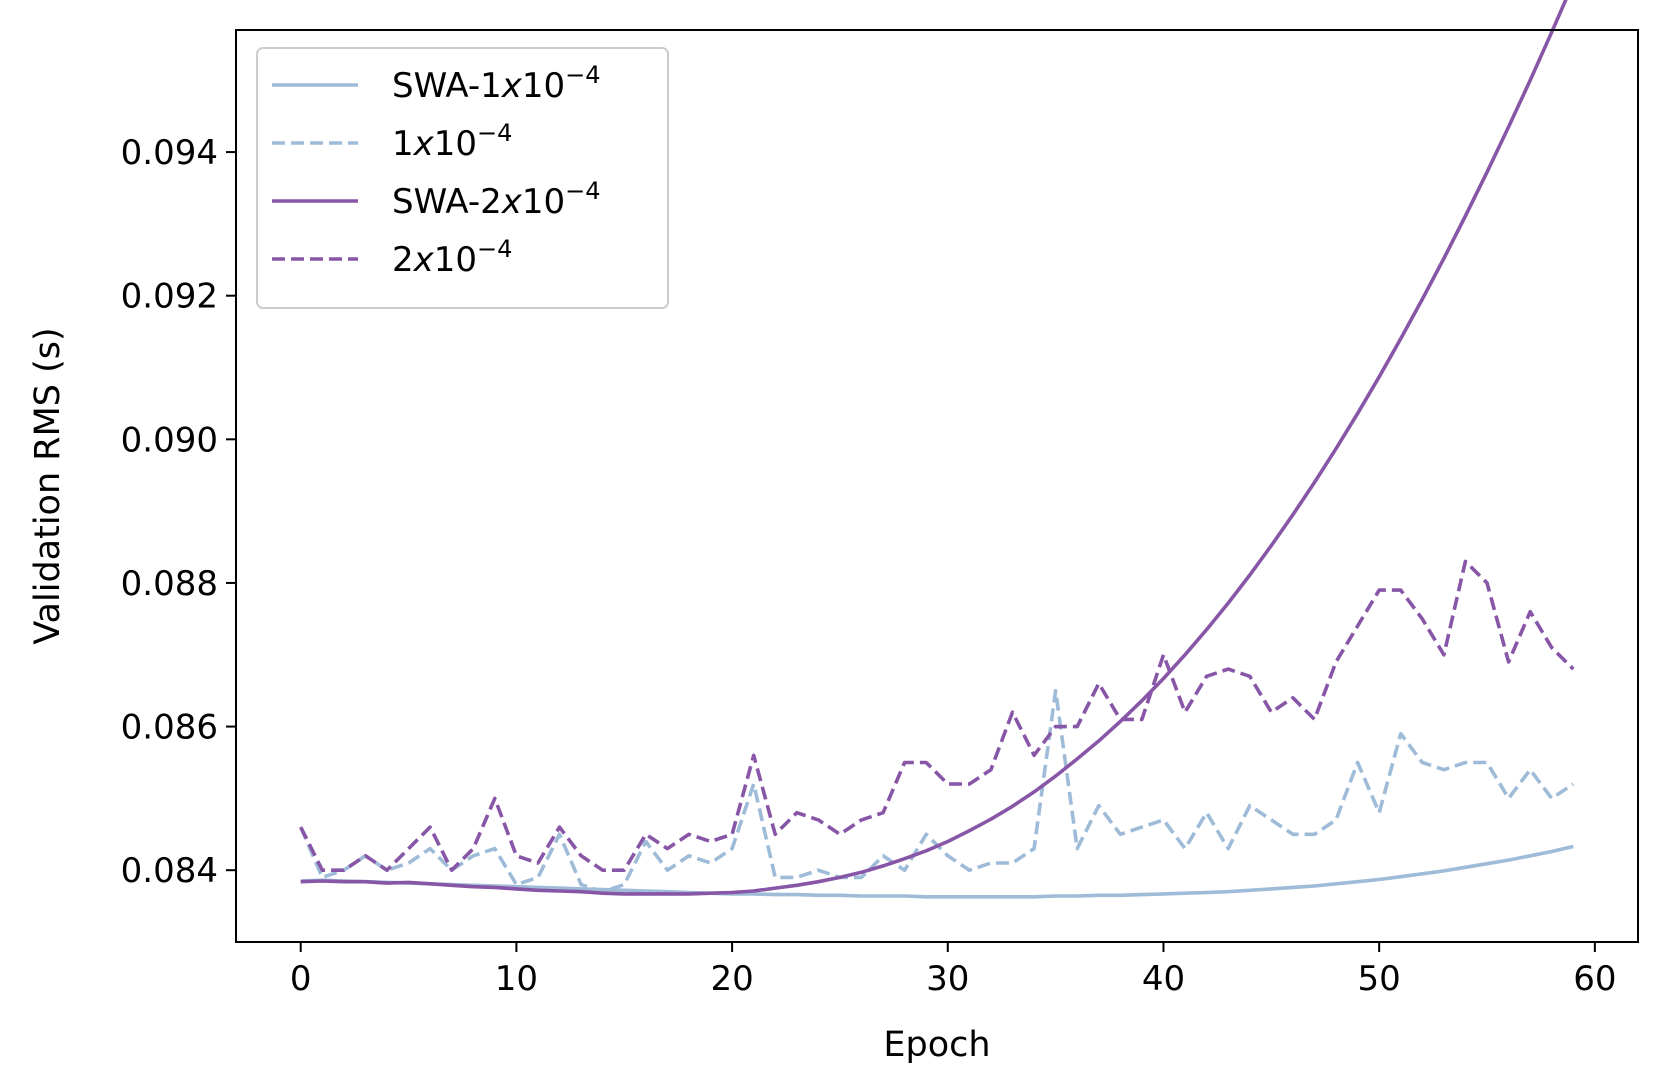 The width and height of the screenshot is (1660, 1091). I want to click on x-ticks: 0 10 20 30 40 50 60, so click(953, 970).